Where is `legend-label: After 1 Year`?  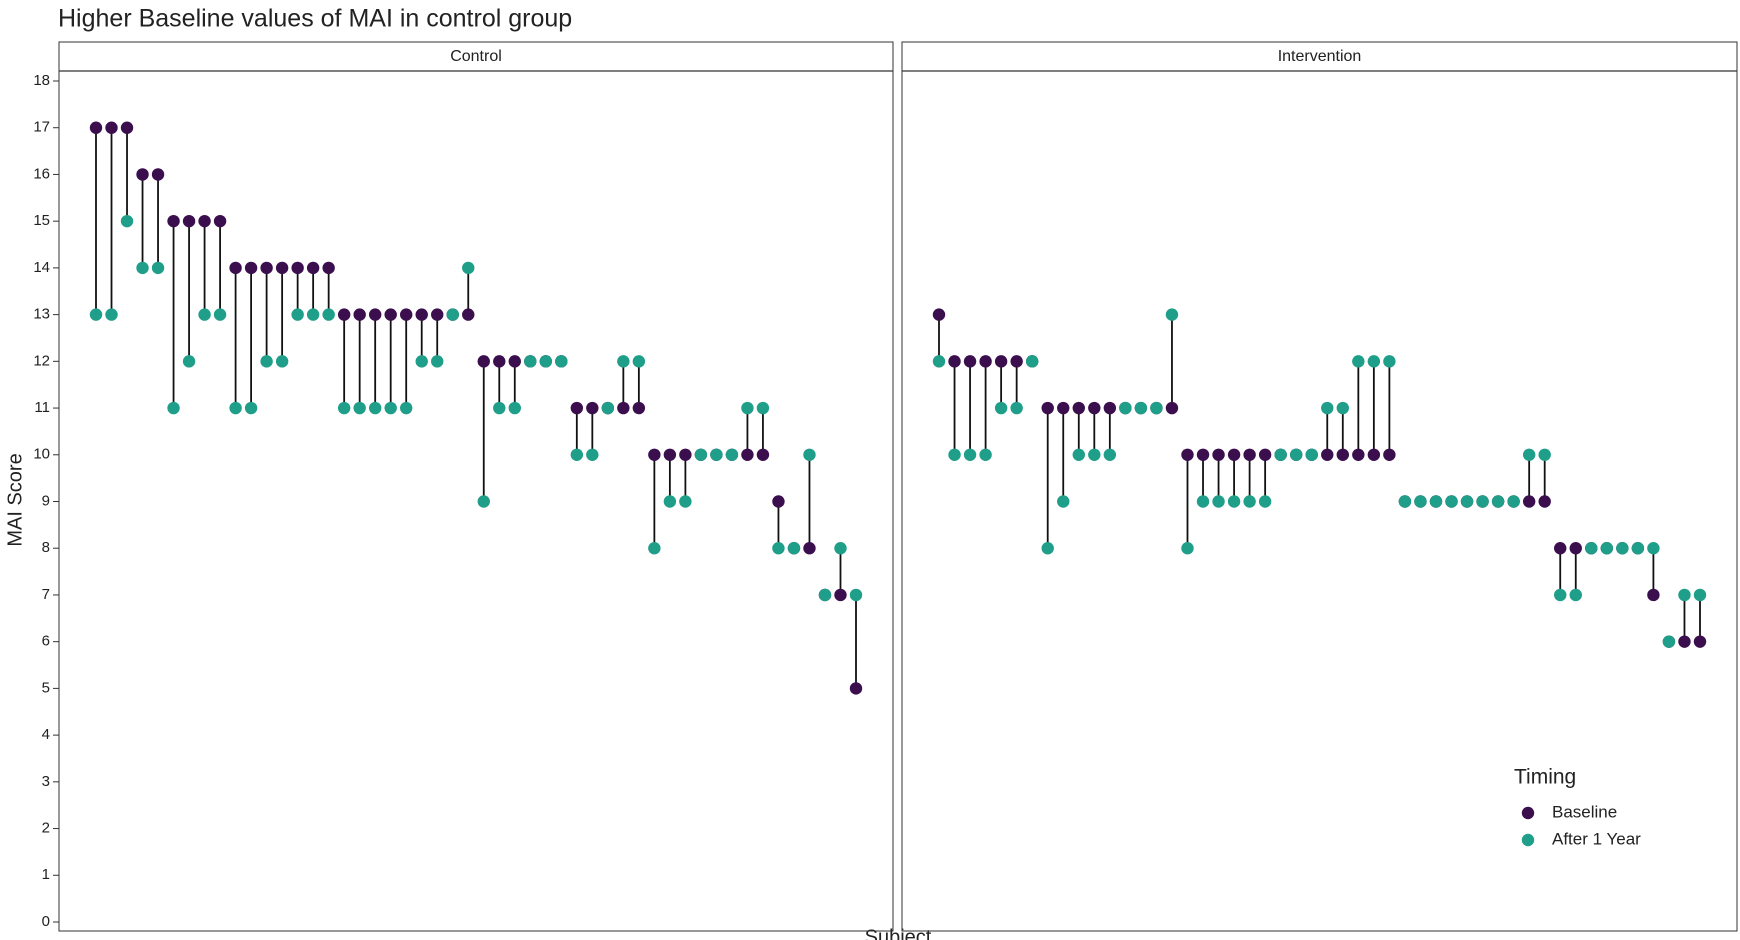 legend-label: After 1 Year is located at coordinates (1596, 838).